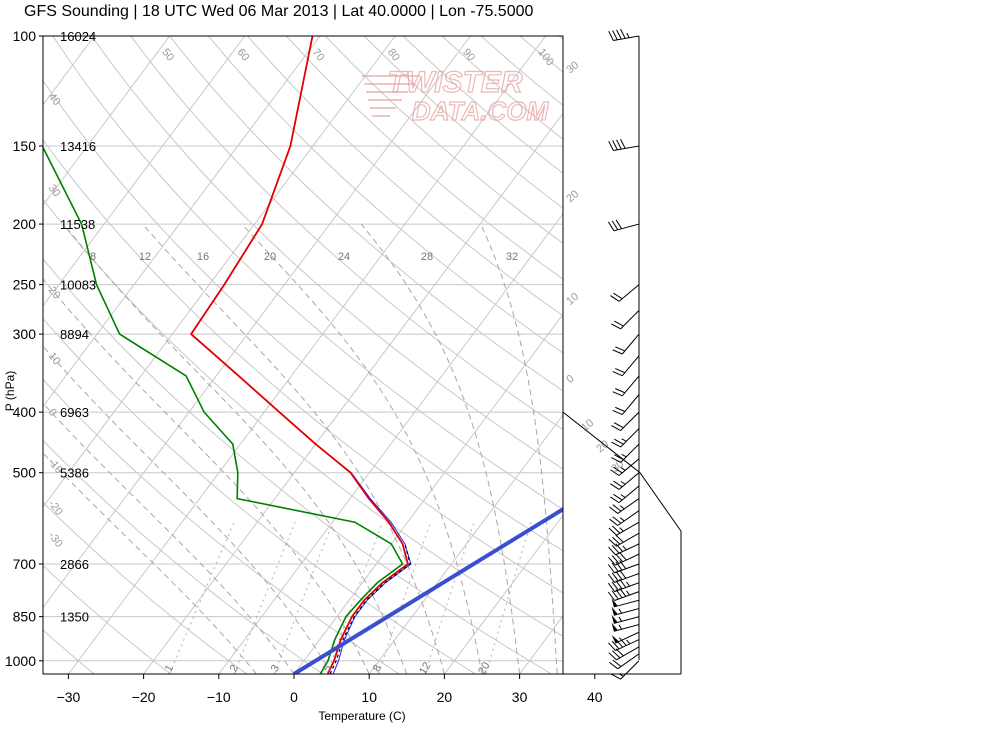 This screenshot has width=1008, height=735. Describe the element at coordinates (74, 617) in the screenshot. I see `height-label: 1350` at that location.